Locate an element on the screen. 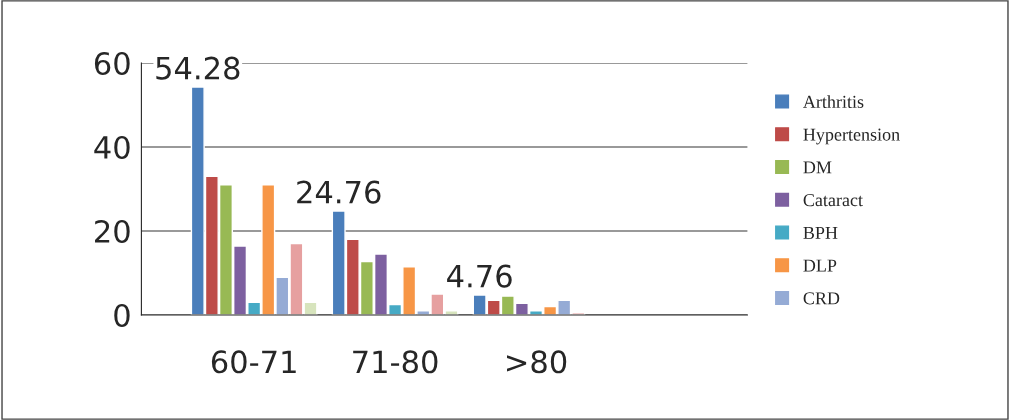 The height and width of the screenshot is (420, 1010). legend-label: Arthritis is located at coordinates (833, 101).